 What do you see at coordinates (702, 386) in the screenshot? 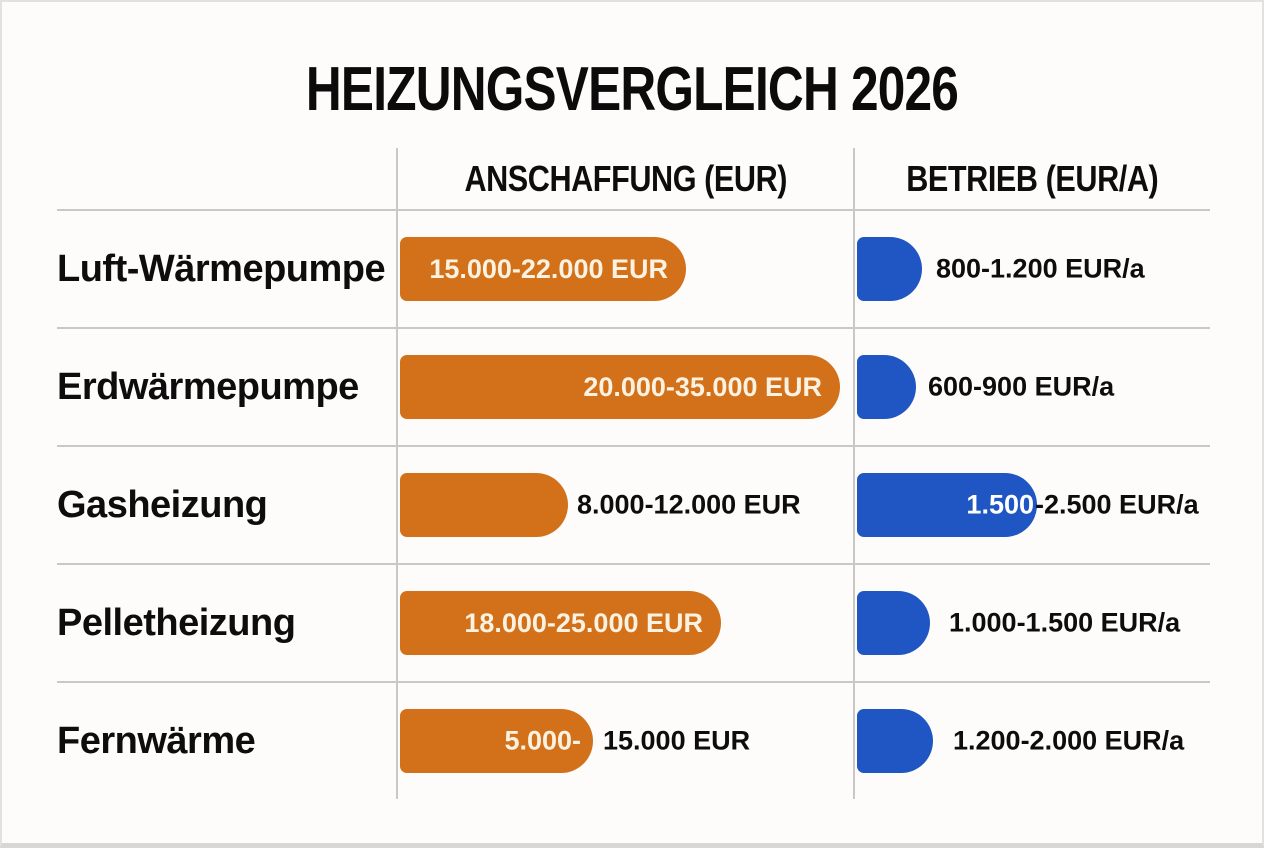
I see `acquisition-value-inside: 20.000-35.000 EUR` at bounding box center [702, 386].